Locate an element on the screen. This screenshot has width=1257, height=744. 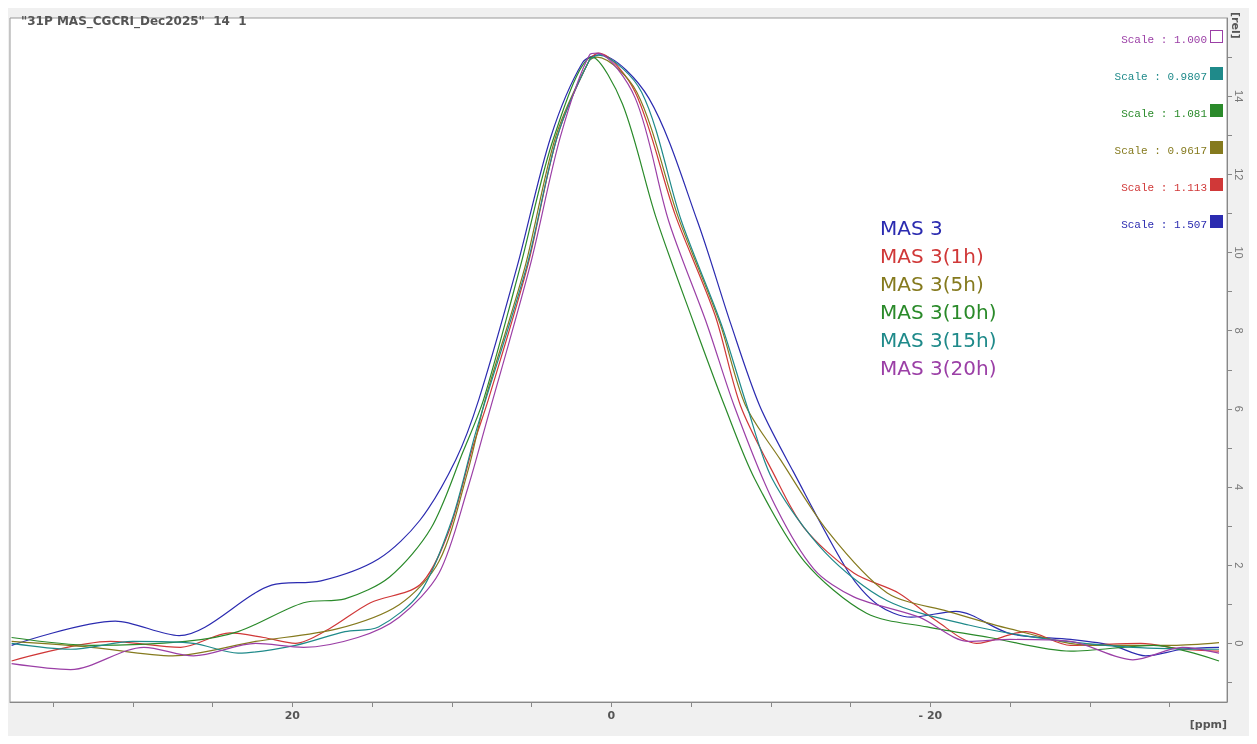
x-tick-label: 20 is located at coordinates (292, 715).